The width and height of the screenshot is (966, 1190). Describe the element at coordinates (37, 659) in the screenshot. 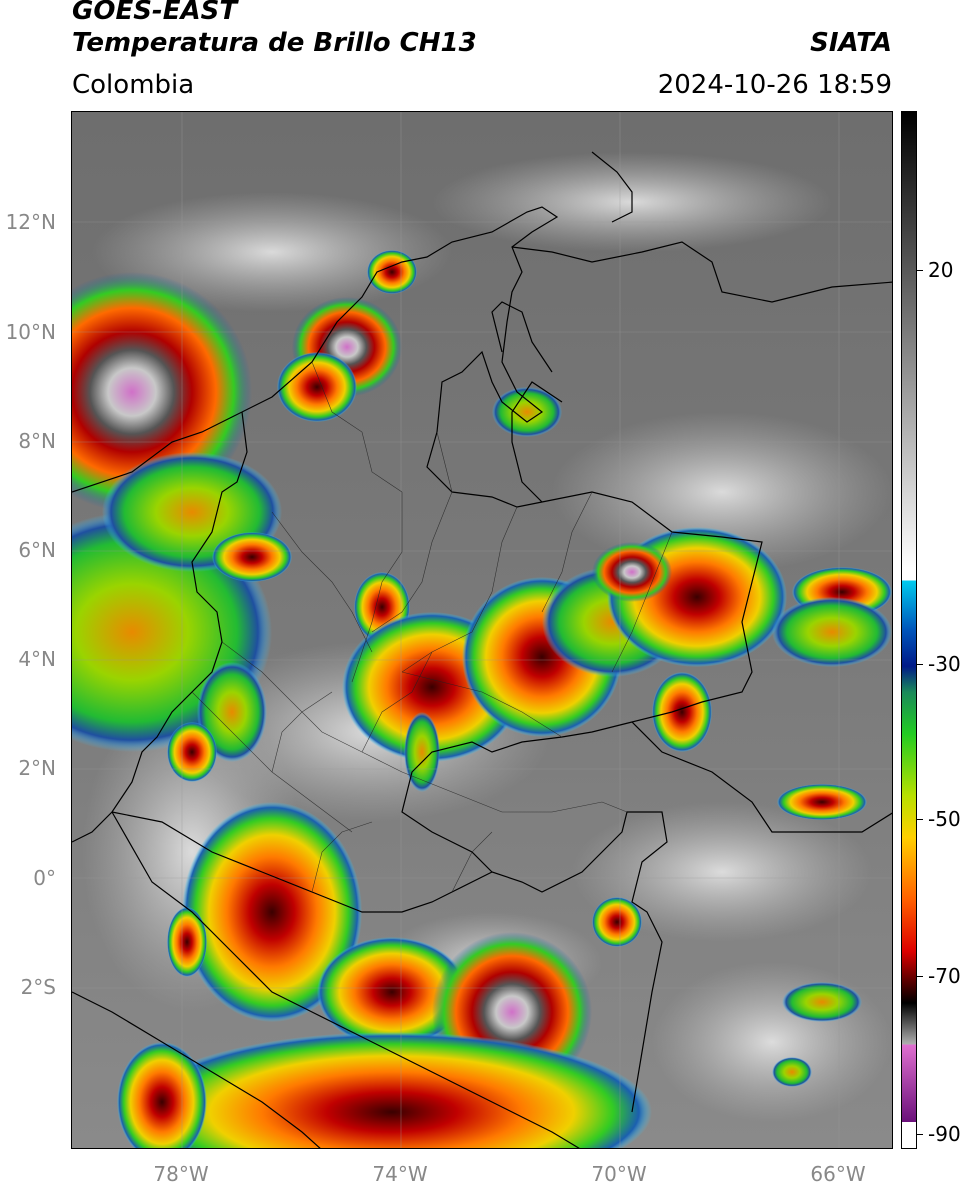

I see `lat-label-4n: 4°N` at that location.